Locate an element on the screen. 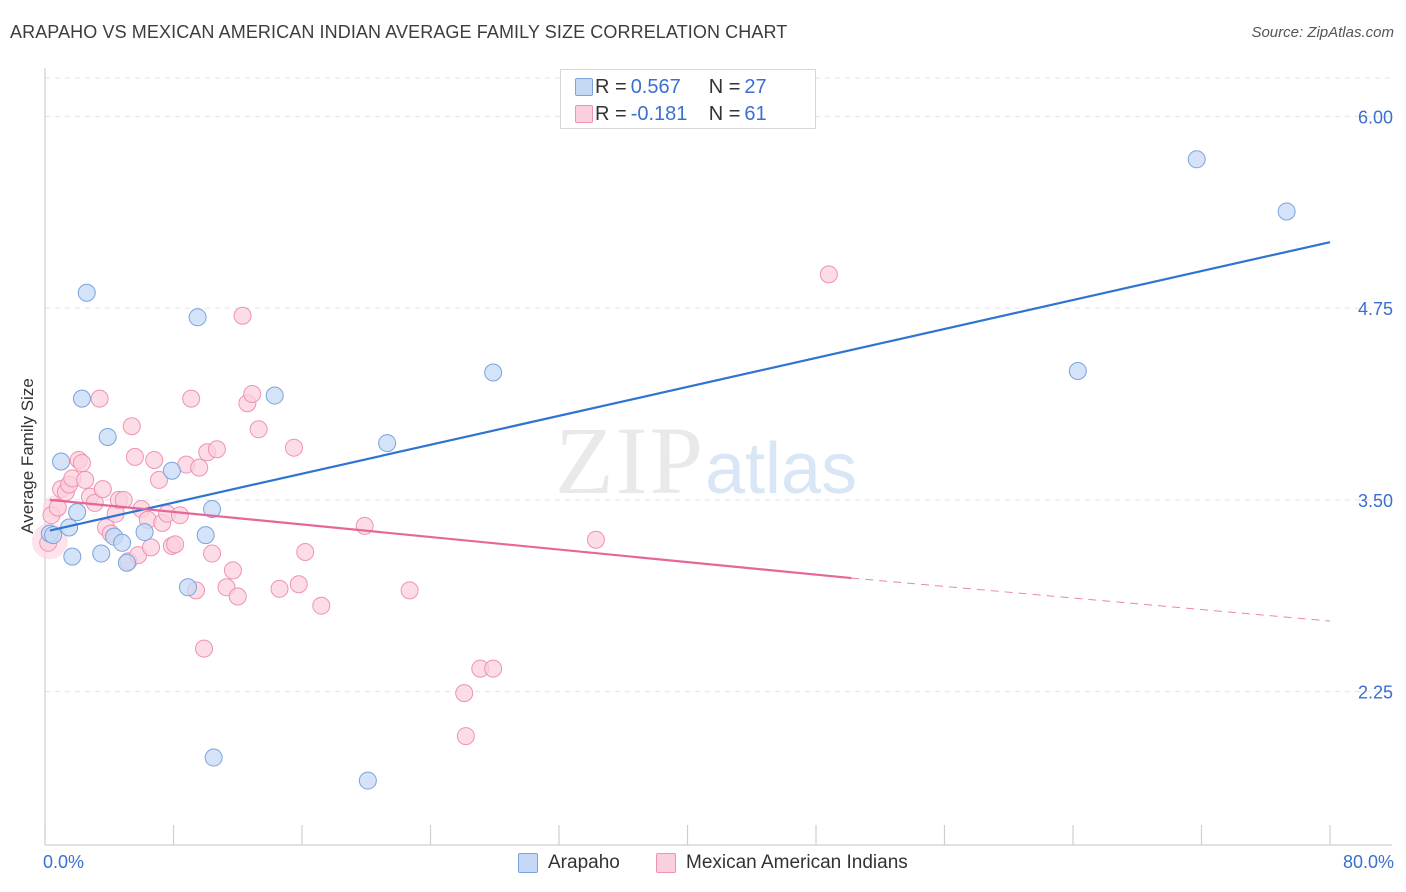 The image size is (1406, 892). legend-label-mexican-american-indians: Mexican American Indians is located at coordinates (797, 862).